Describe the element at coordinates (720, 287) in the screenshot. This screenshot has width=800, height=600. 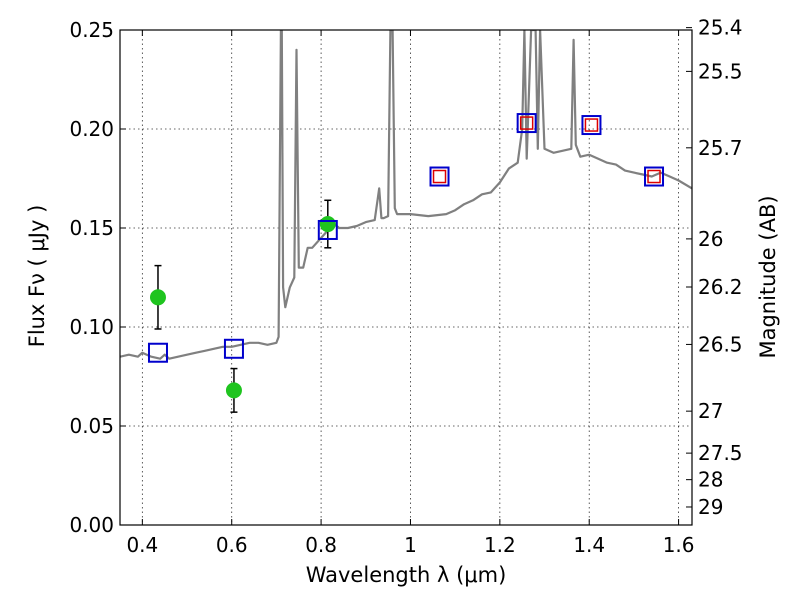
I see `right-tick-label: 26.2` at that location.